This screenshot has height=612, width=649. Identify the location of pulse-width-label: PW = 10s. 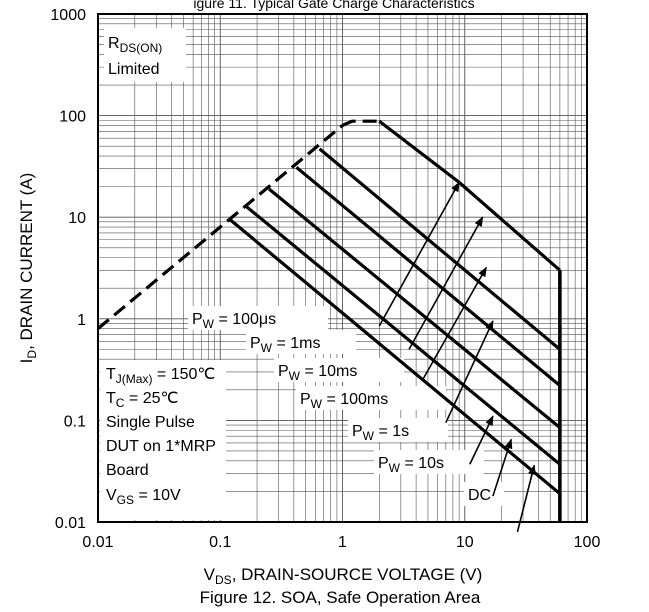
(411, 465).